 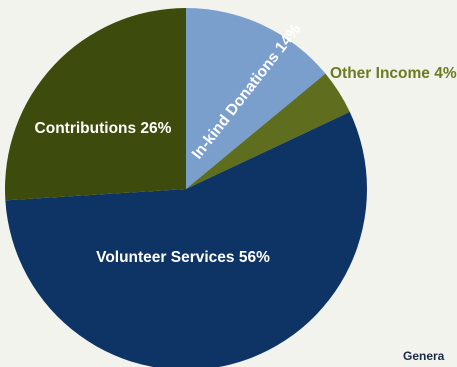 What do you see at coordinates (393, 73) in the screenshot?
I see `label-other-income: Other Income 4%` at bounding box center [393, 73].